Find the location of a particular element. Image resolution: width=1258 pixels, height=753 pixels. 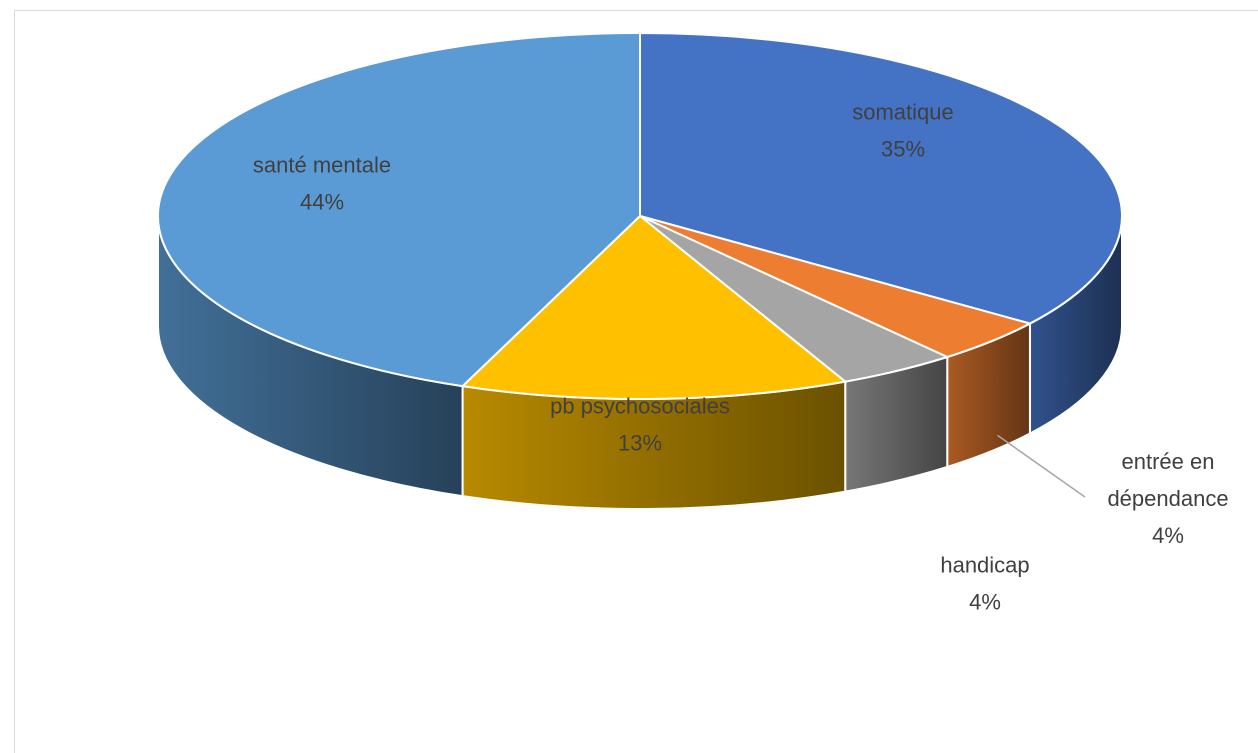

slice-label-2-1: 4% is located at coordinates (985, 601).